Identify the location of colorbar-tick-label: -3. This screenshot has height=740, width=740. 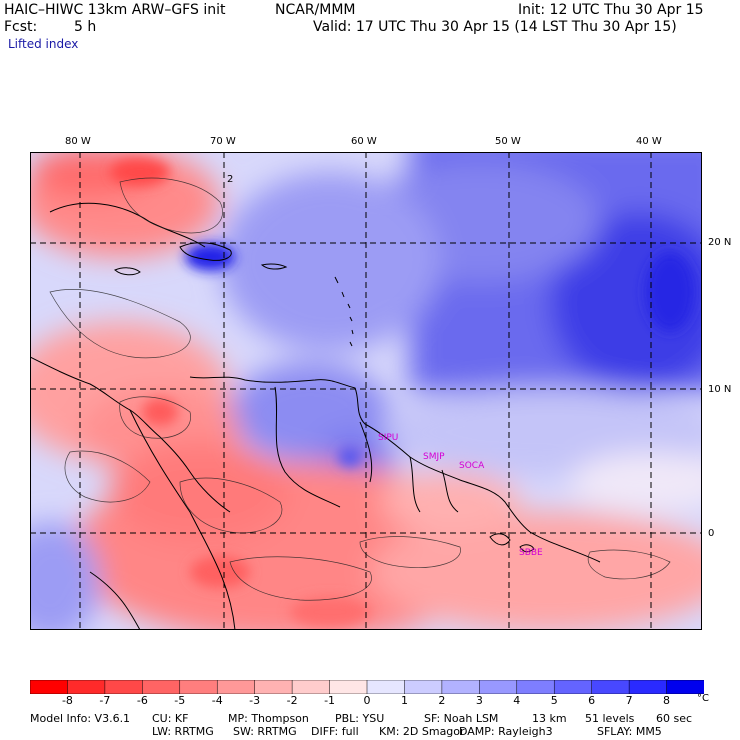
(255, 700).